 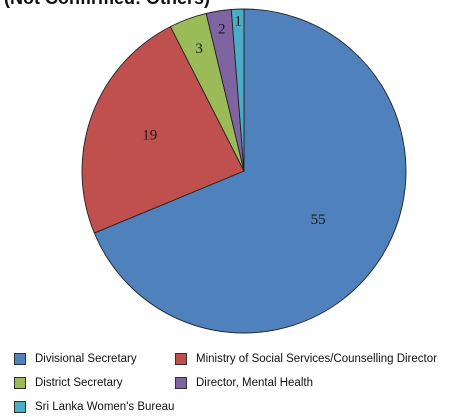 I want to click on legend-item-divisional-secretary: Divisional Secretary, so click(x=75, y=359).